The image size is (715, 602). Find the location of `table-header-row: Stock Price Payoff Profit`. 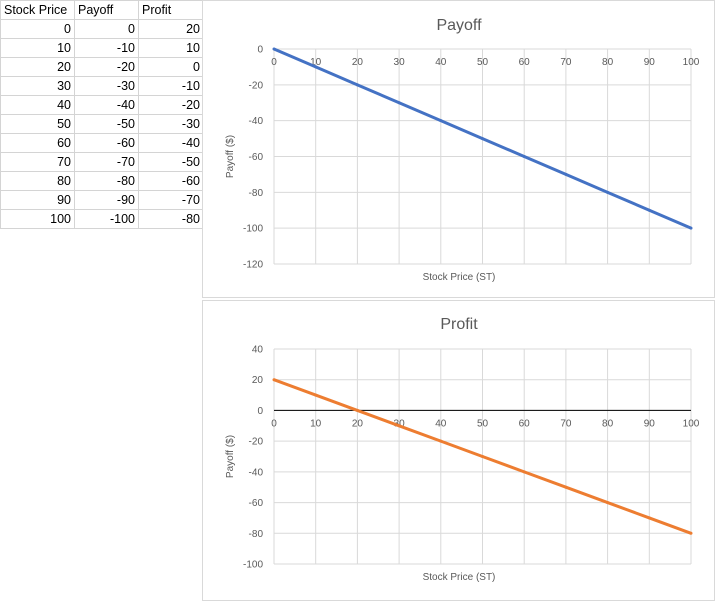

table-header-row: Stock Price Payoff Profit is located at coordinates (102, 10).